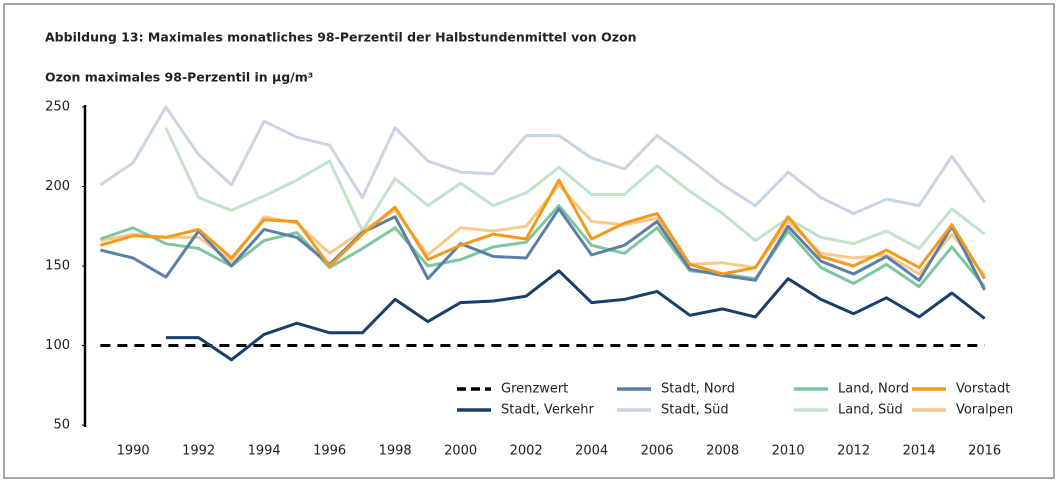  I want to click on x-tick-label: 2006, so click(657, 451).